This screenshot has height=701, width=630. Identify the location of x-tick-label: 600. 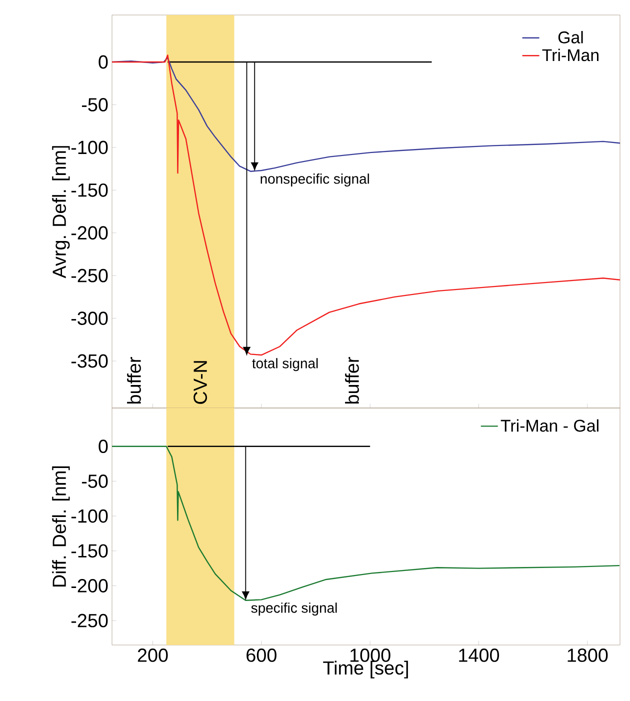
(261, 655).